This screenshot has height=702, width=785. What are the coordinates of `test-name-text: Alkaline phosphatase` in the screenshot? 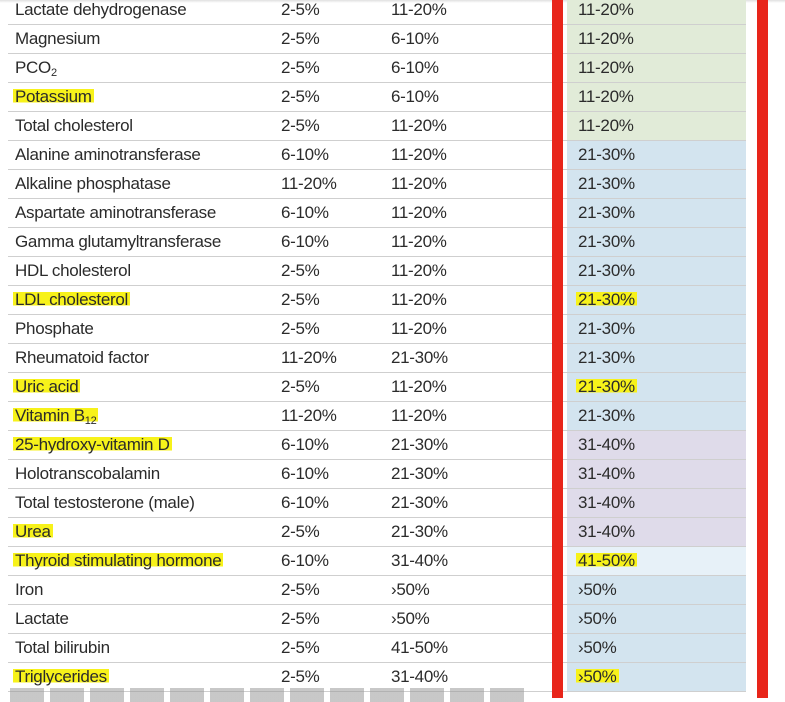 It's located at (93, 183).